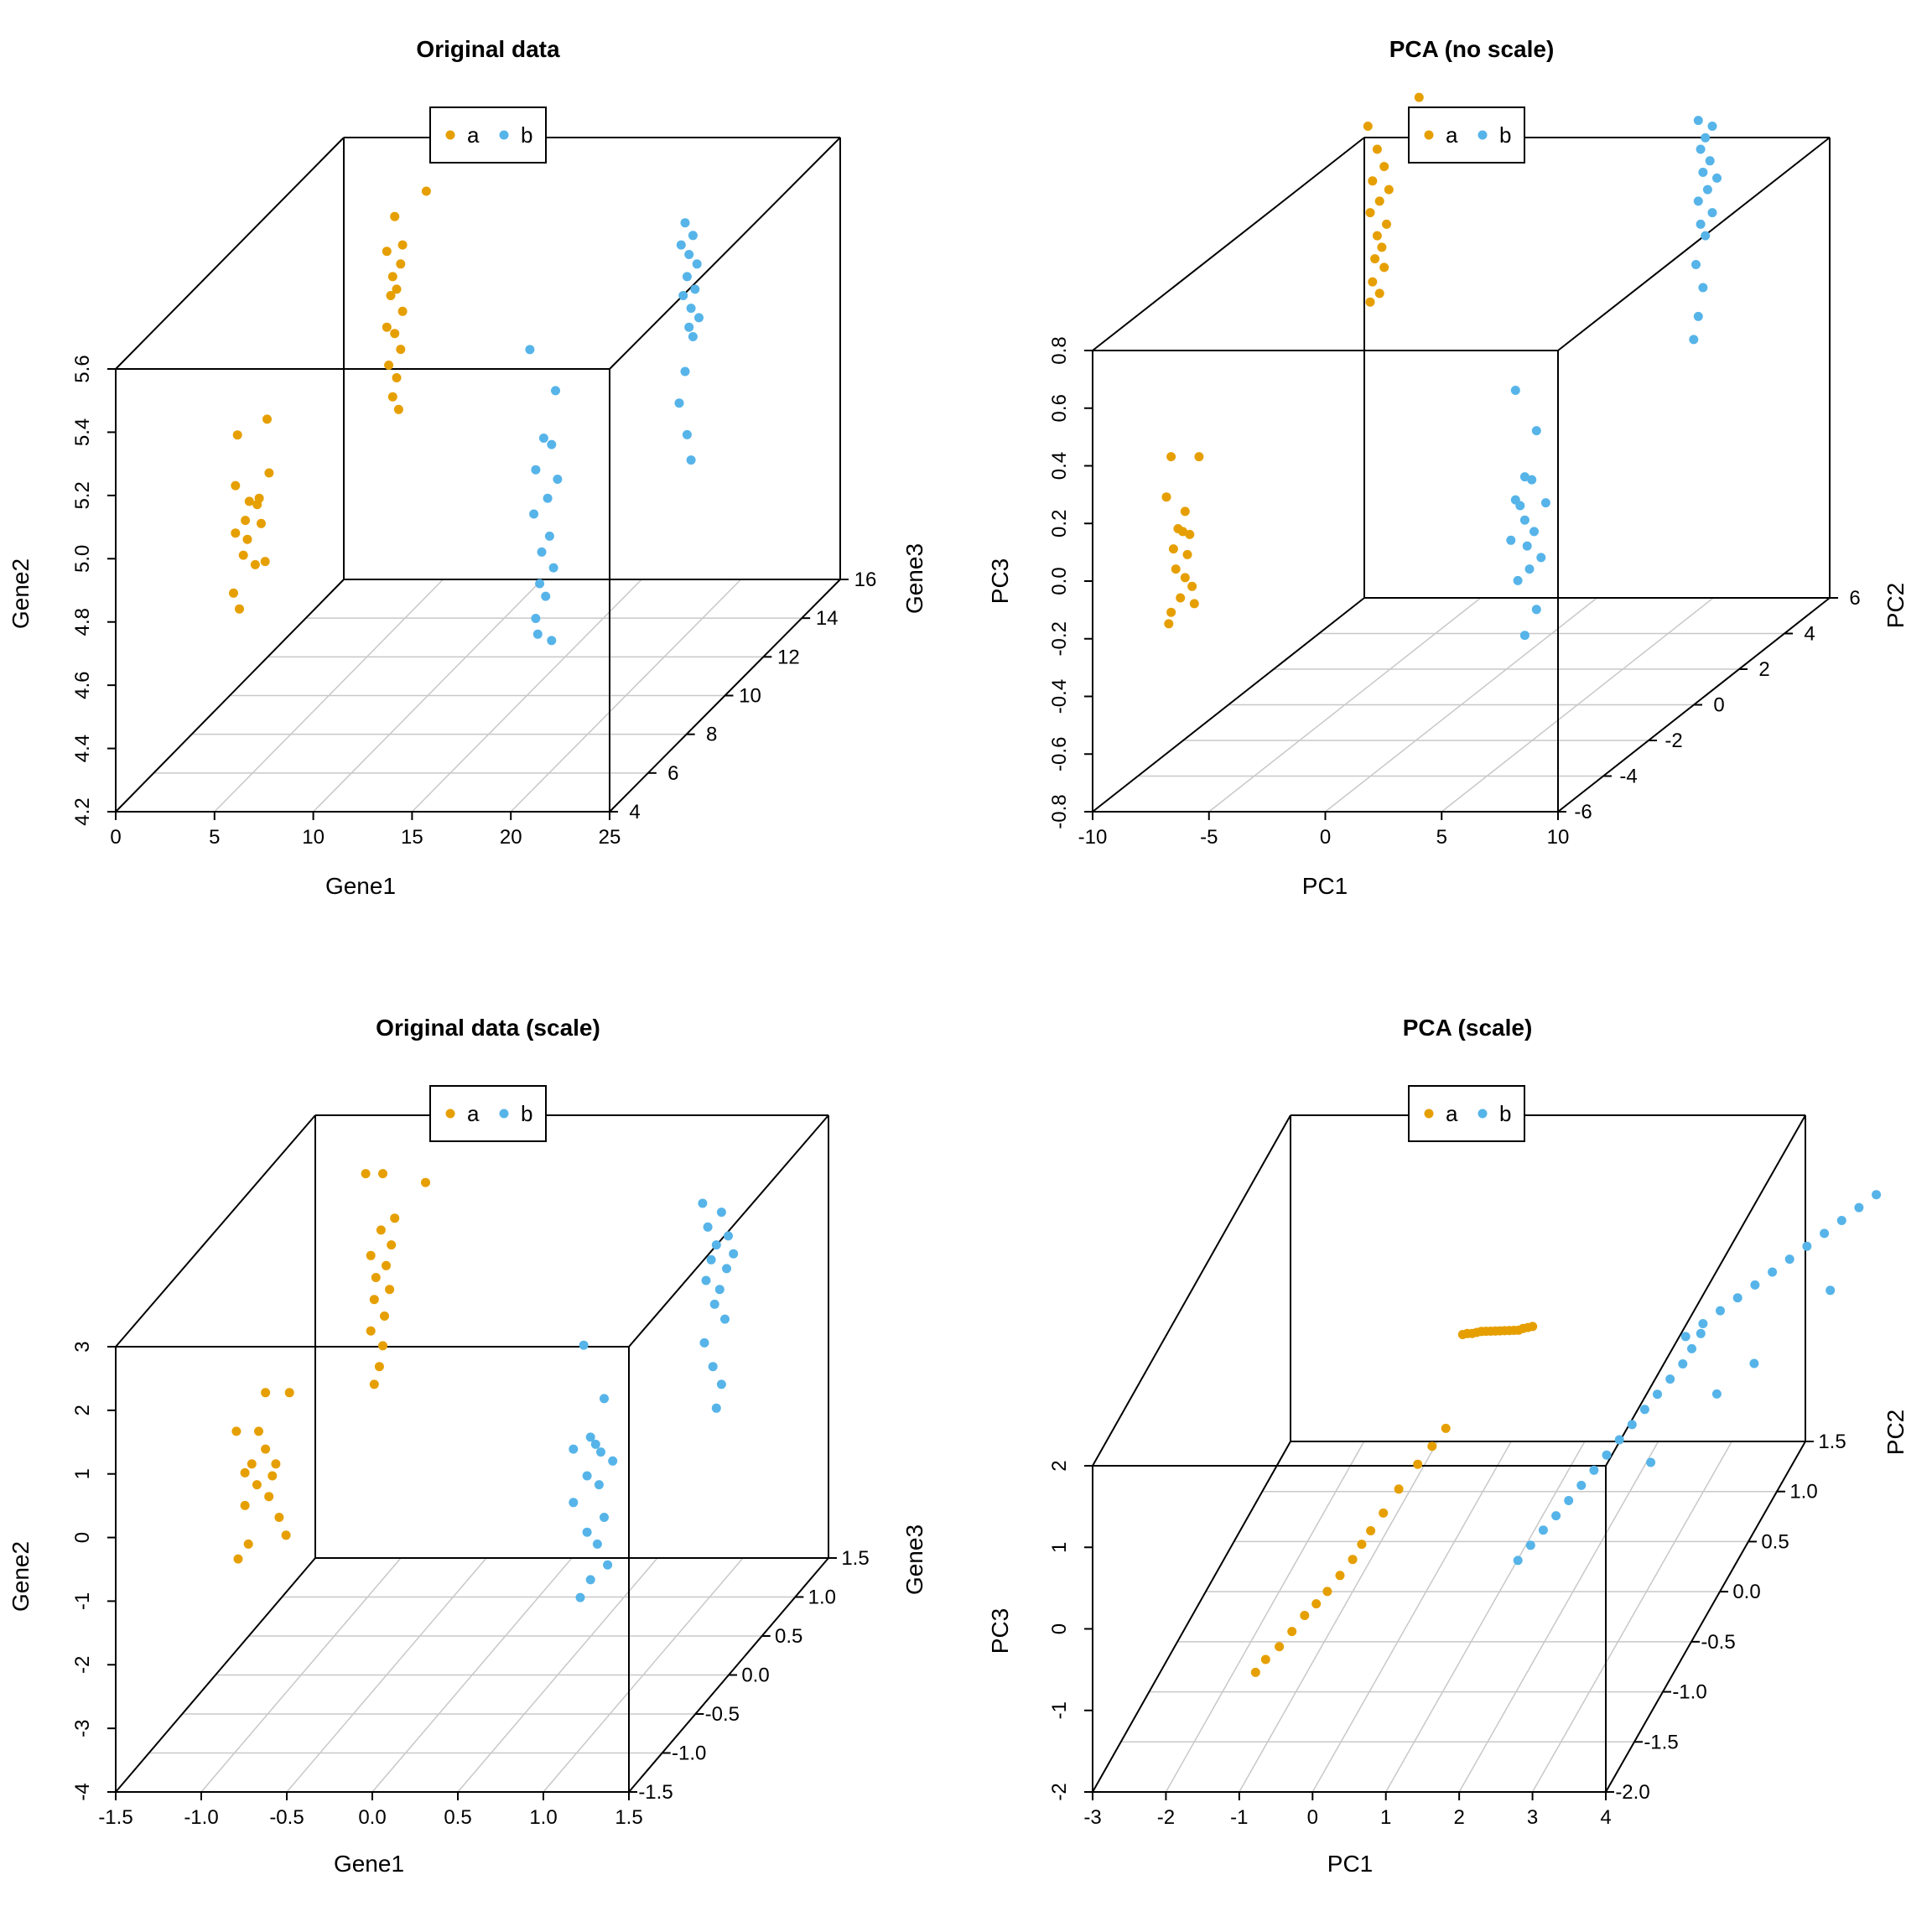 This screenshot has height=1932, width=1932. What do you see at coordinates (689, 1754) in the screenshot?
I see `z-tick-label: -1.0` at bounding box center [689, 1754].